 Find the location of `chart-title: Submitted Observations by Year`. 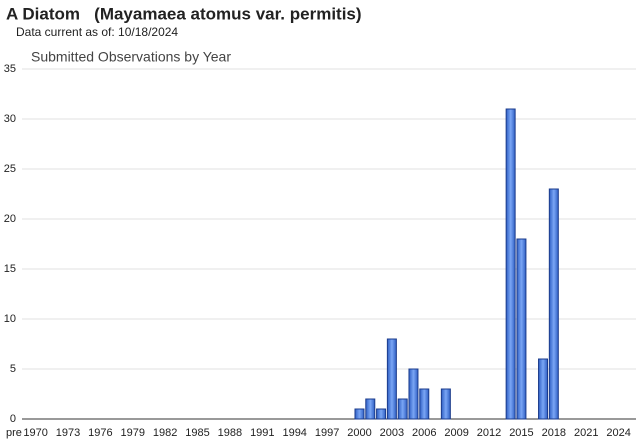

chart-title: Submitted Observations by Year is located at coordinates (131, 57).